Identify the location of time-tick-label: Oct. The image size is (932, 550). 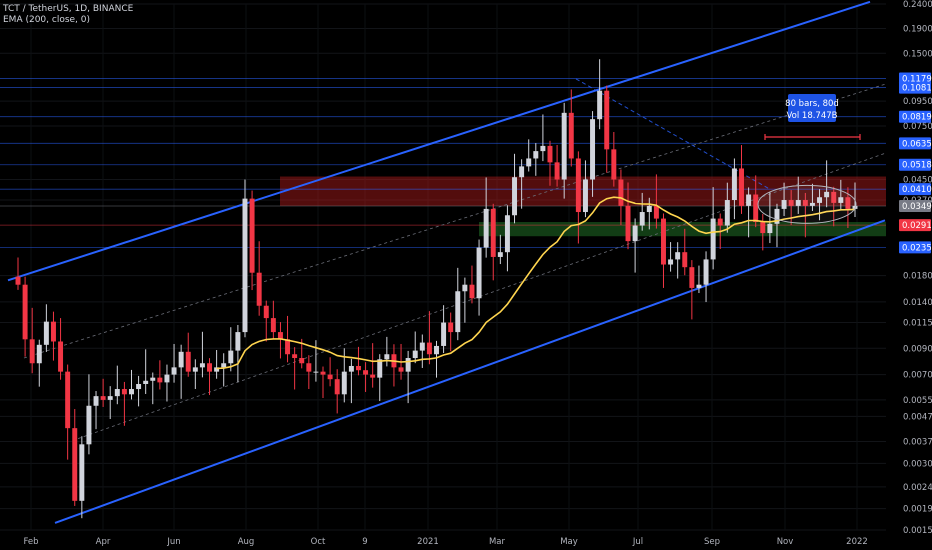
(318, 542).